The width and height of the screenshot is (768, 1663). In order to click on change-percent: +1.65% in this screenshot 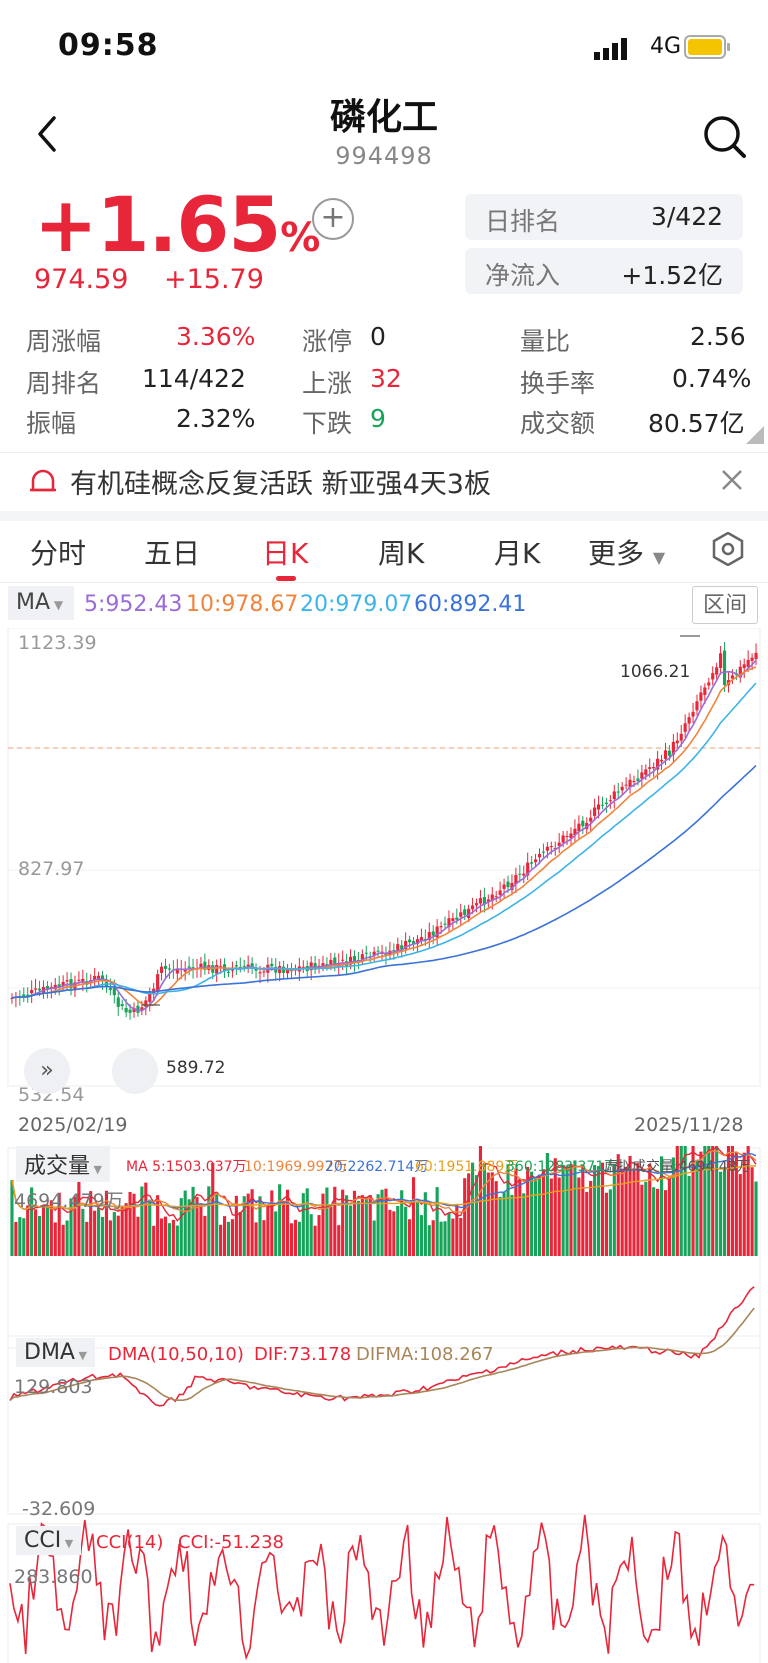, I will do `click(177, 224)`.